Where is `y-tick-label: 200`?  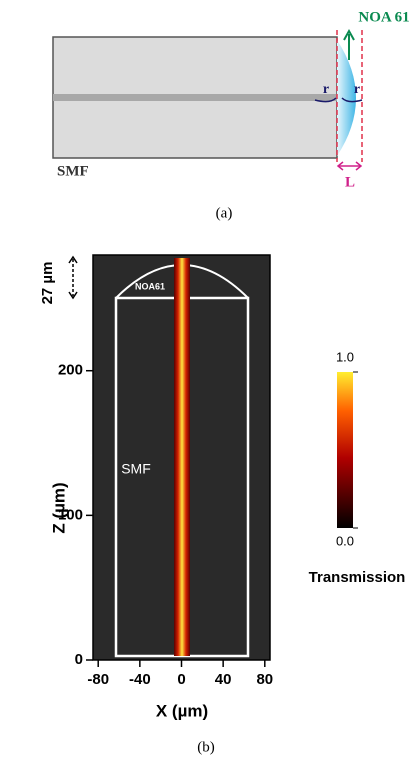
y-tick-label: 200 is located at coordinates (70, 370).